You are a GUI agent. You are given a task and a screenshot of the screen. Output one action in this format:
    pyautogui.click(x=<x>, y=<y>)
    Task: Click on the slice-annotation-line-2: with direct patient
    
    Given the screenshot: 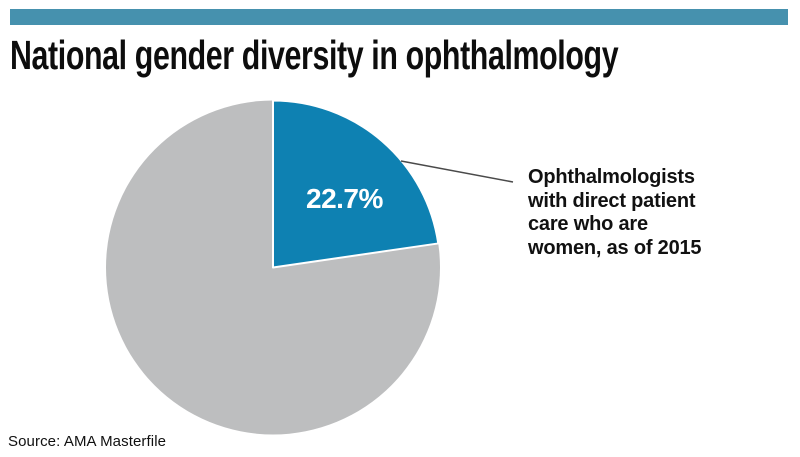 What is the action you would take?
    pyautogui.click(x=612, y=200)
    